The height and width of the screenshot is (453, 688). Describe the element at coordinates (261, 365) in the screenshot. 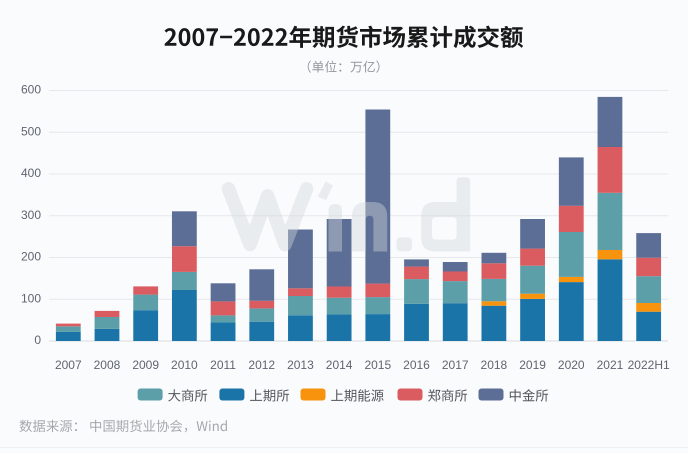

I see `svg-text: 2012` at that location.